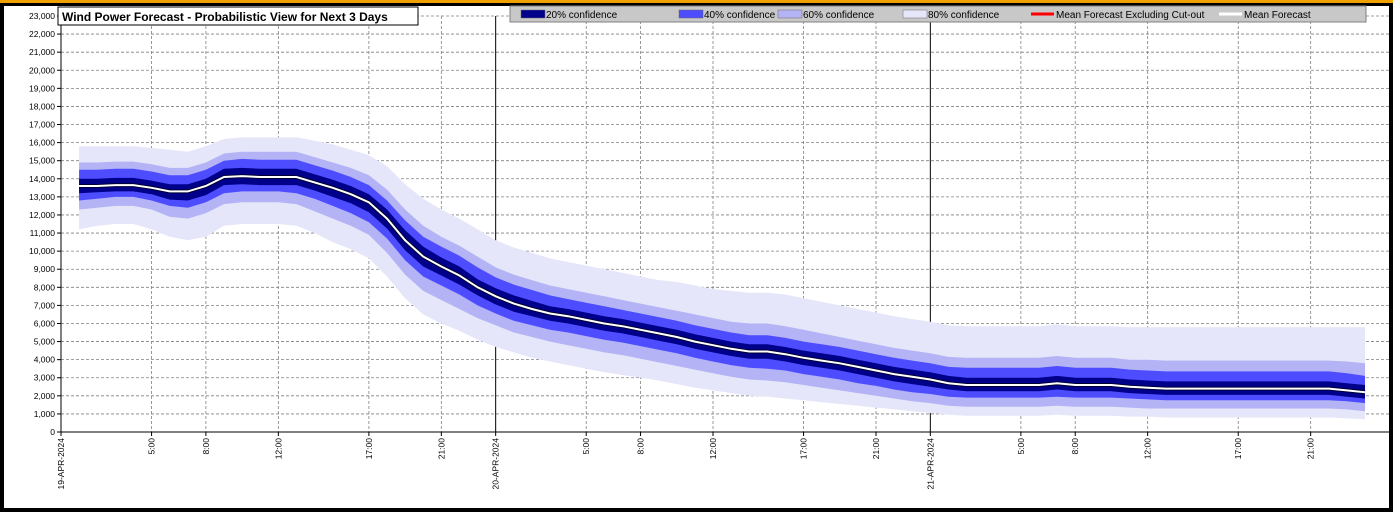 This screenshot has height=512, width=1393. I want to click on y-tick-label: 1,000, so click(45, 414).